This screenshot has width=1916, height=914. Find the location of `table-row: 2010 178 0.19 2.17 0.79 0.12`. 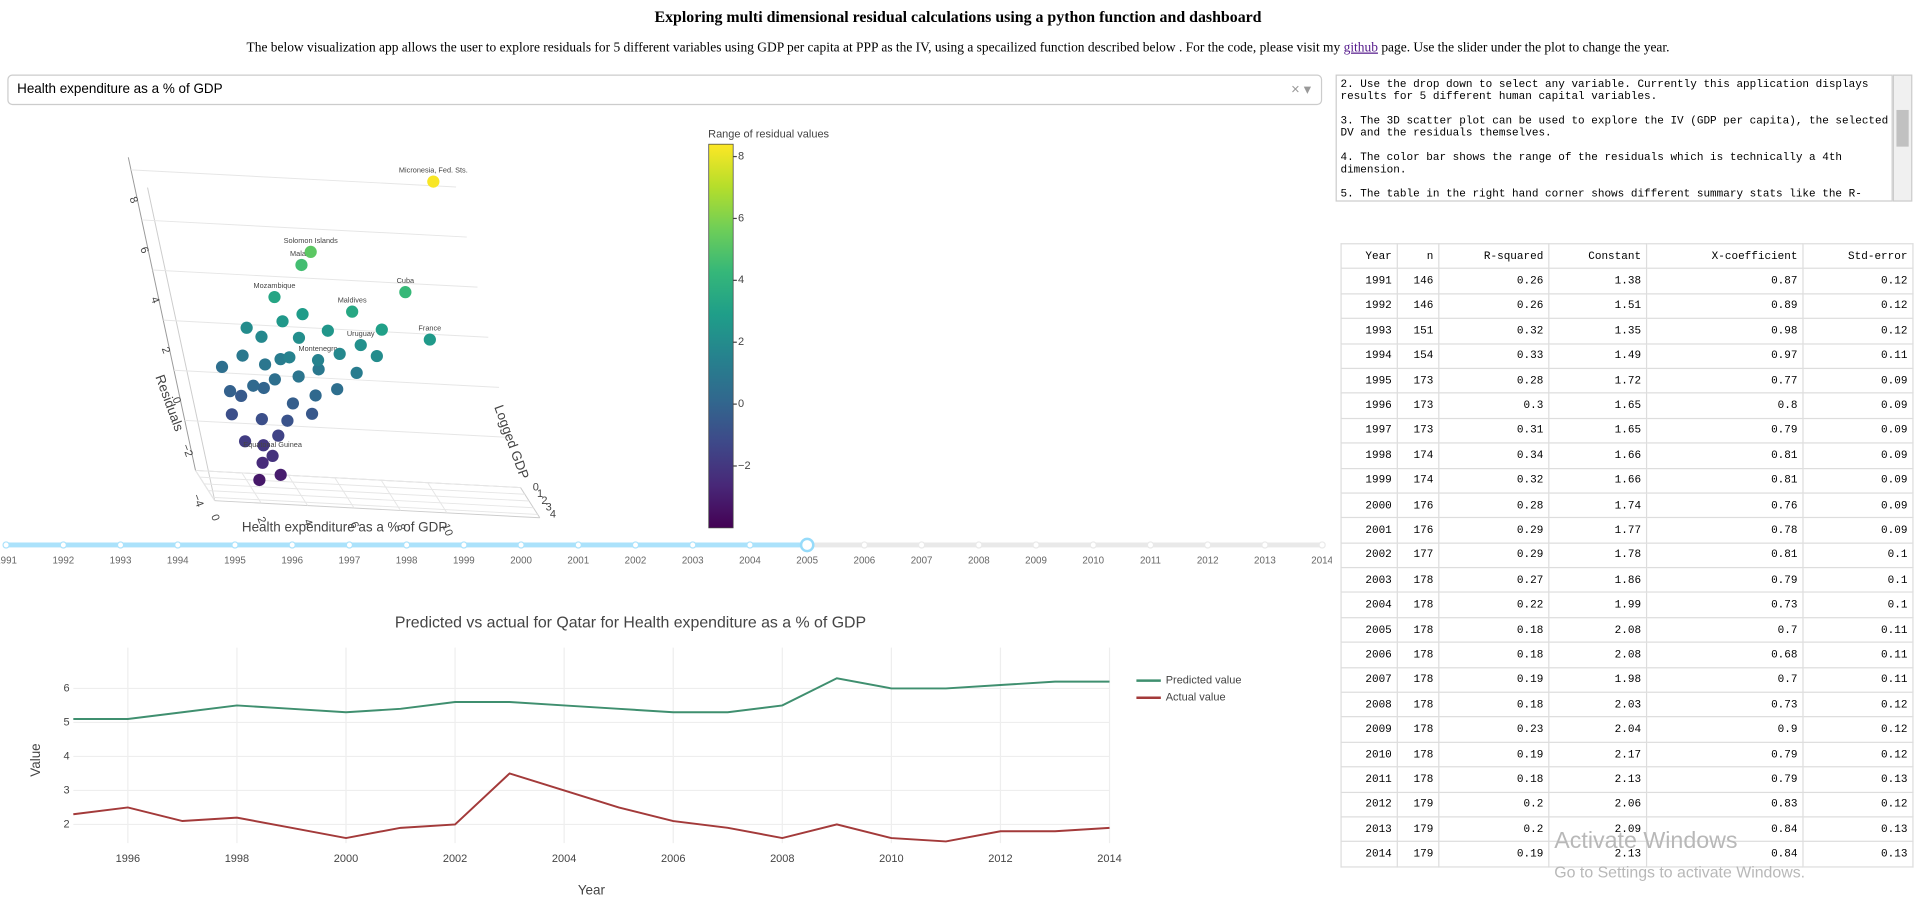

table-row: 2010 178 0.19 2.17 0.79 0.12 is located at coordinates (1627, 754).